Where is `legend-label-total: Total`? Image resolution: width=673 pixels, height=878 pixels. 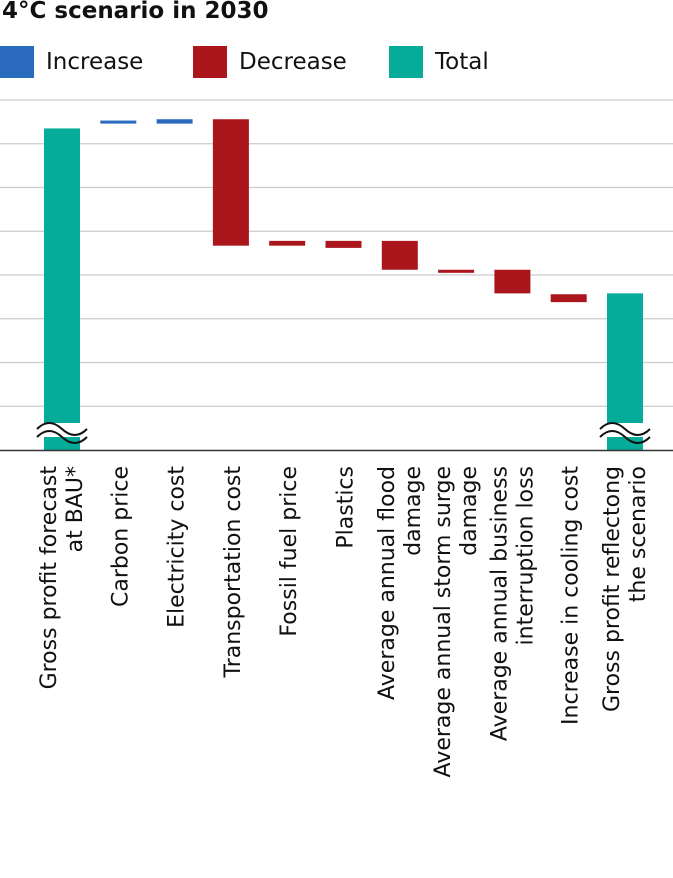
legend-label-total: Total is located at coordinates (462, 62).